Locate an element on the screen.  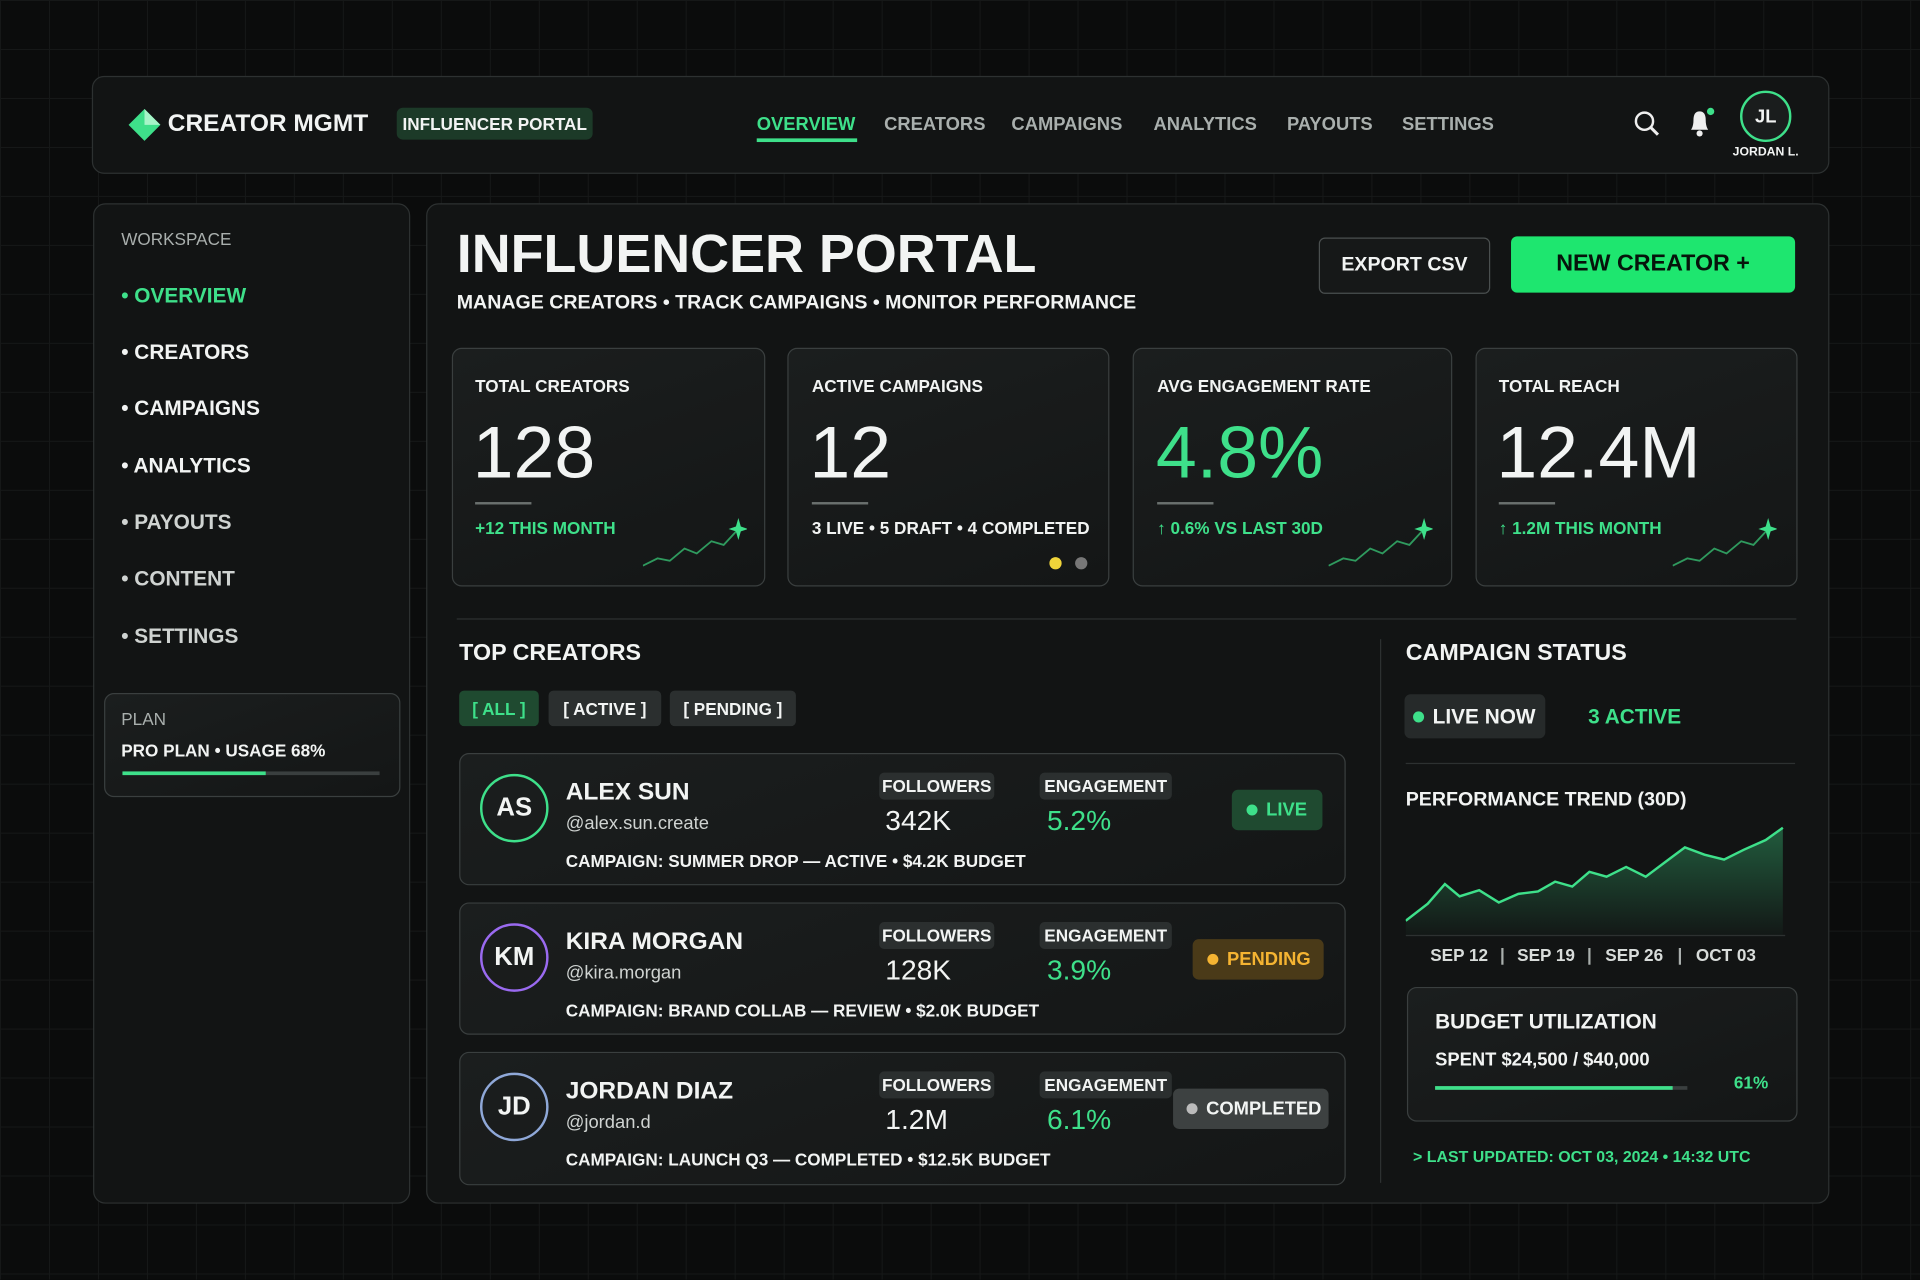
trend-date: SEP 26 is located at coordinates (1634, 955).